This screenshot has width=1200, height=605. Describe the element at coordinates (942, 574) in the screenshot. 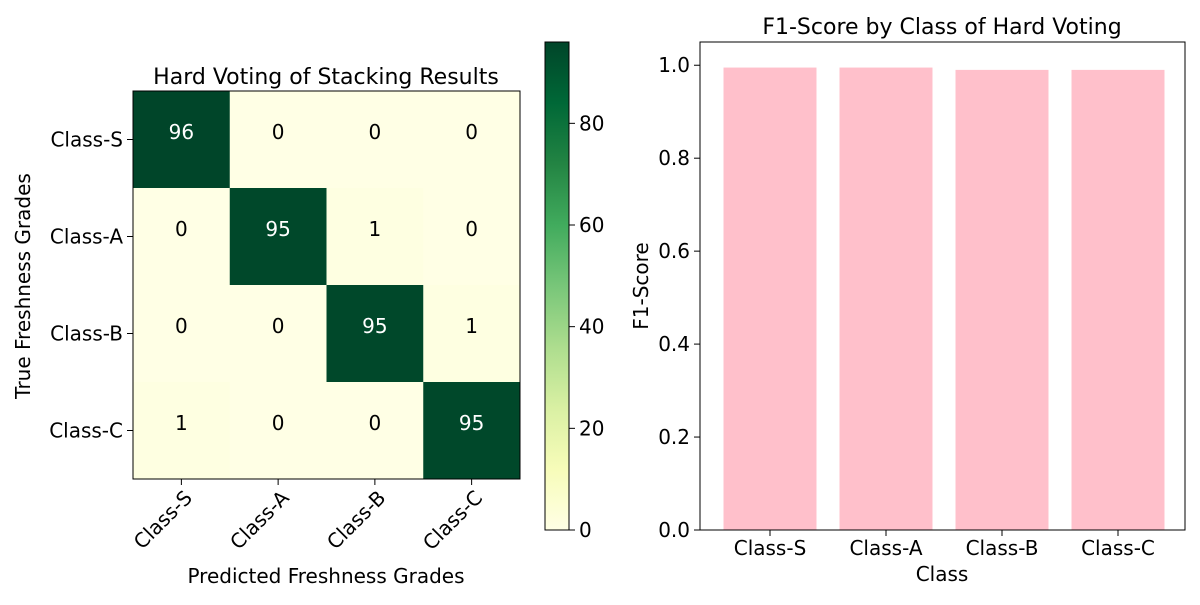

I see `bar-x-label: Class` at that location.